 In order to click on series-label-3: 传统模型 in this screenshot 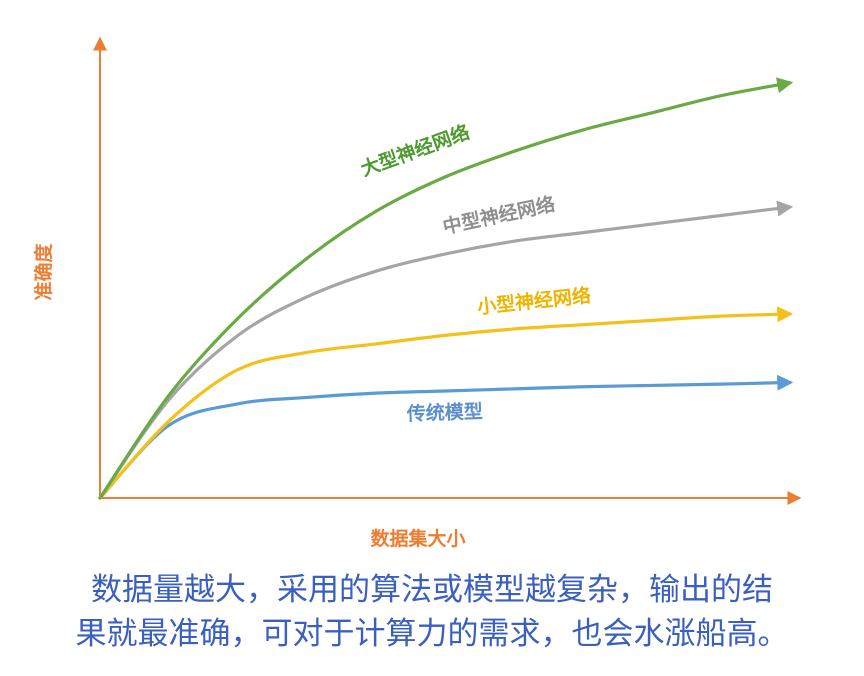, I will do `click(444, 413)`.